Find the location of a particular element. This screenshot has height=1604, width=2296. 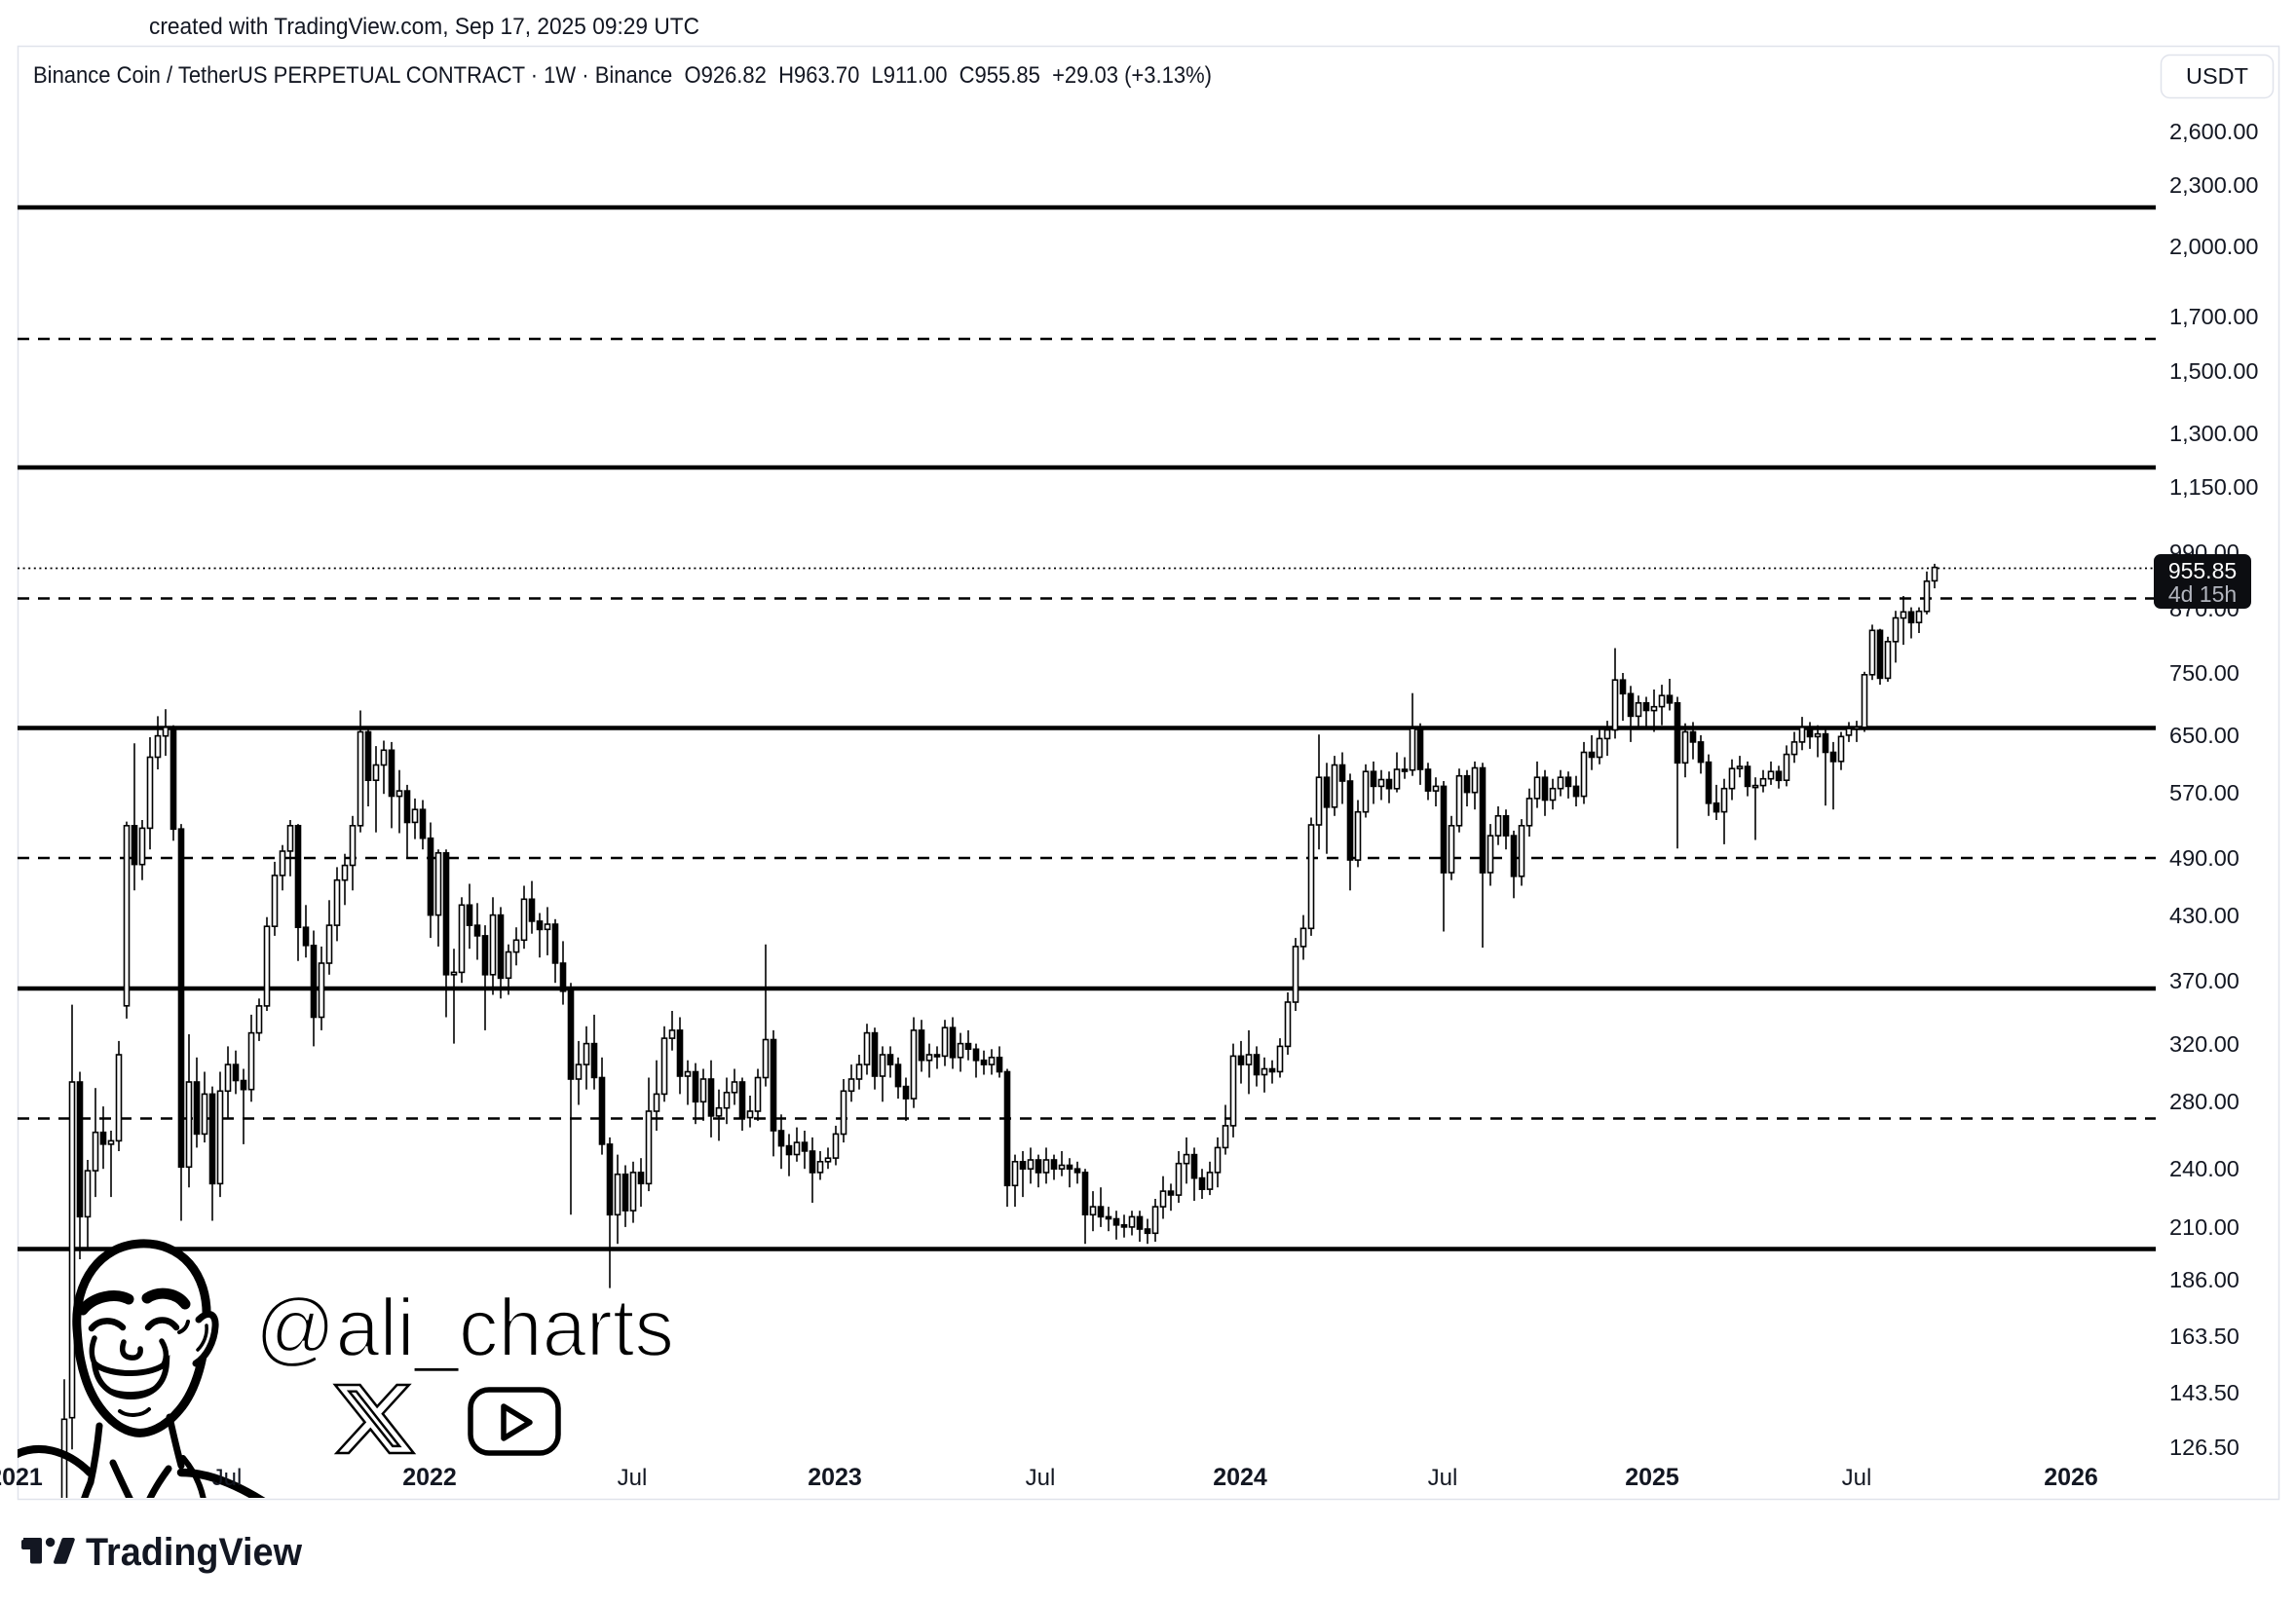

svg-text: 143.50 is located at coordinates (2204, 1392).